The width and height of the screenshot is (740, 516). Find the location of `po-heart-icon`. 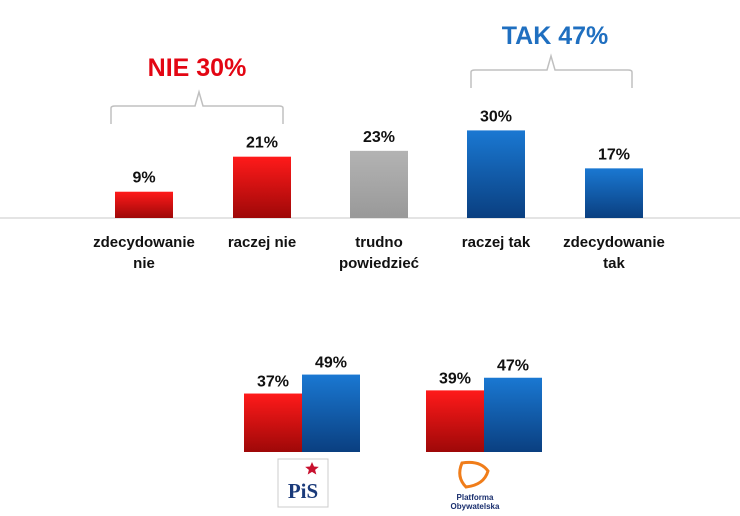

po-heart-icon is located at coordinates (474, 474).